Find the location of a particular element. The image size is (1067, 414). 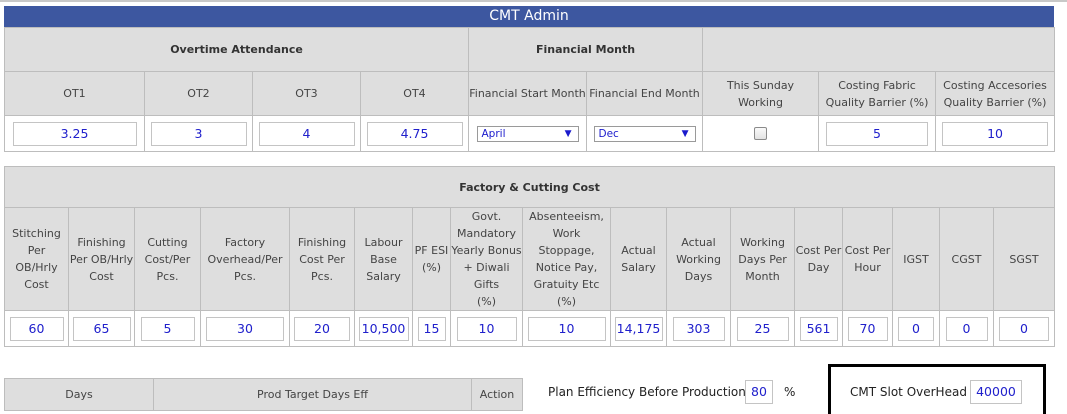

sunday-working-checkbox is located at coordinates (761, 134).